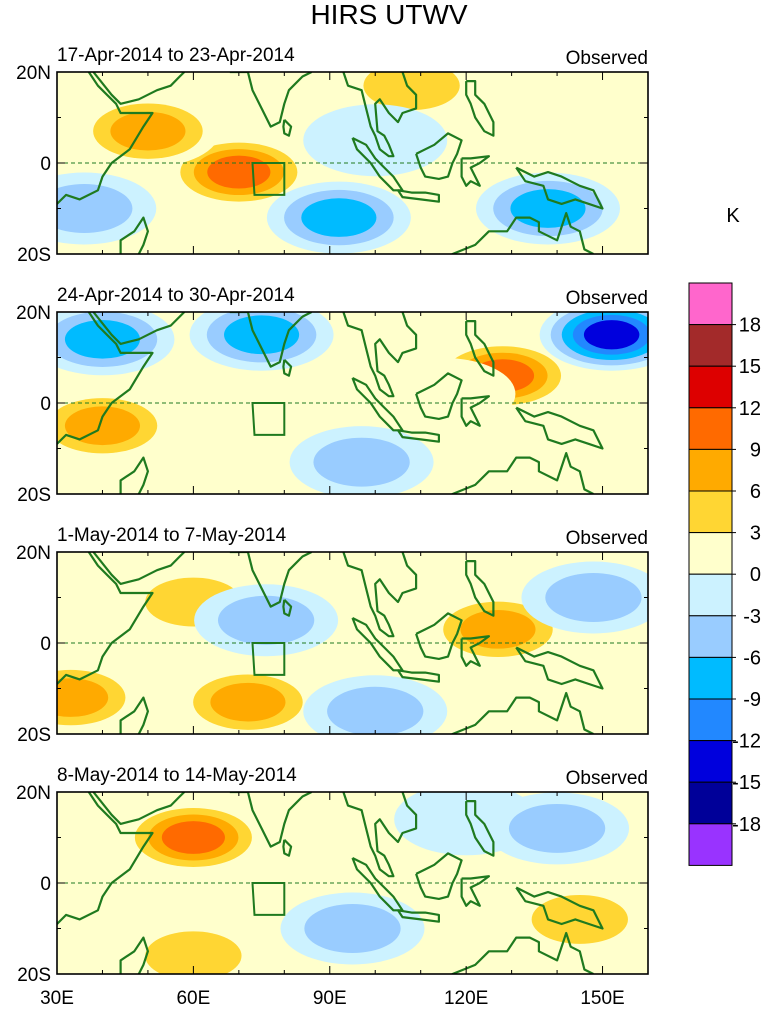 Image resolution: width=778 pixels, height=1012 pixels. What do you see at coordinates (389, 15) in the screenshot?
I see `figure-title: HIRS UTWV` at bounding box center [389, 15].